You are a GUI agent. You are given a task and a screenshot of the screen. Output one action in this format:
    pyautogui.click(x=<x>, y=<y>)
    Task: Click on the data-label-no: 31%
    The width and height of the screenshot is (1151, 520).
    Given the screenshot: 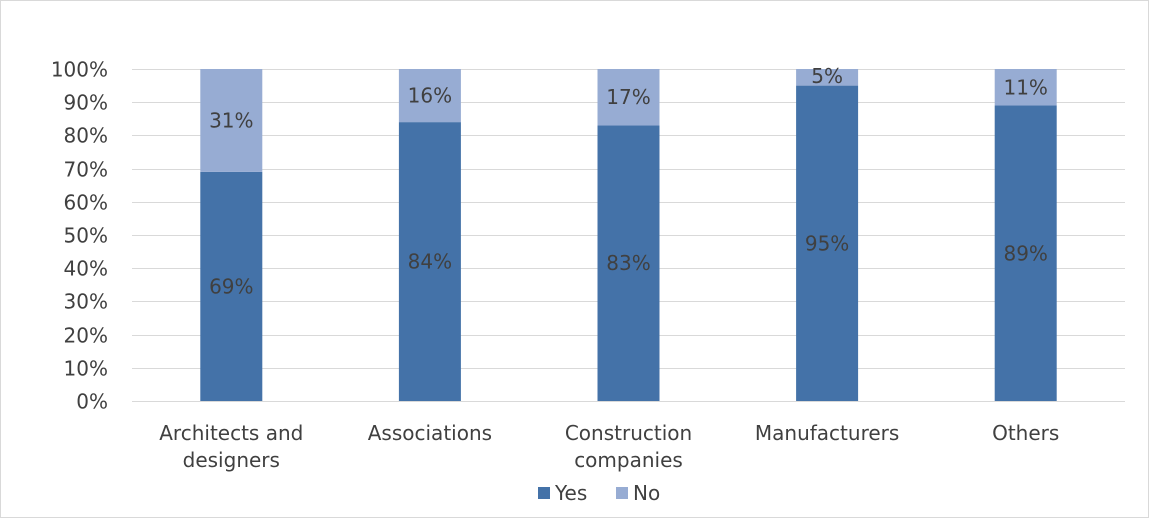 What is the action you would take?
    pyautogui.click(x=231, y=120)
    